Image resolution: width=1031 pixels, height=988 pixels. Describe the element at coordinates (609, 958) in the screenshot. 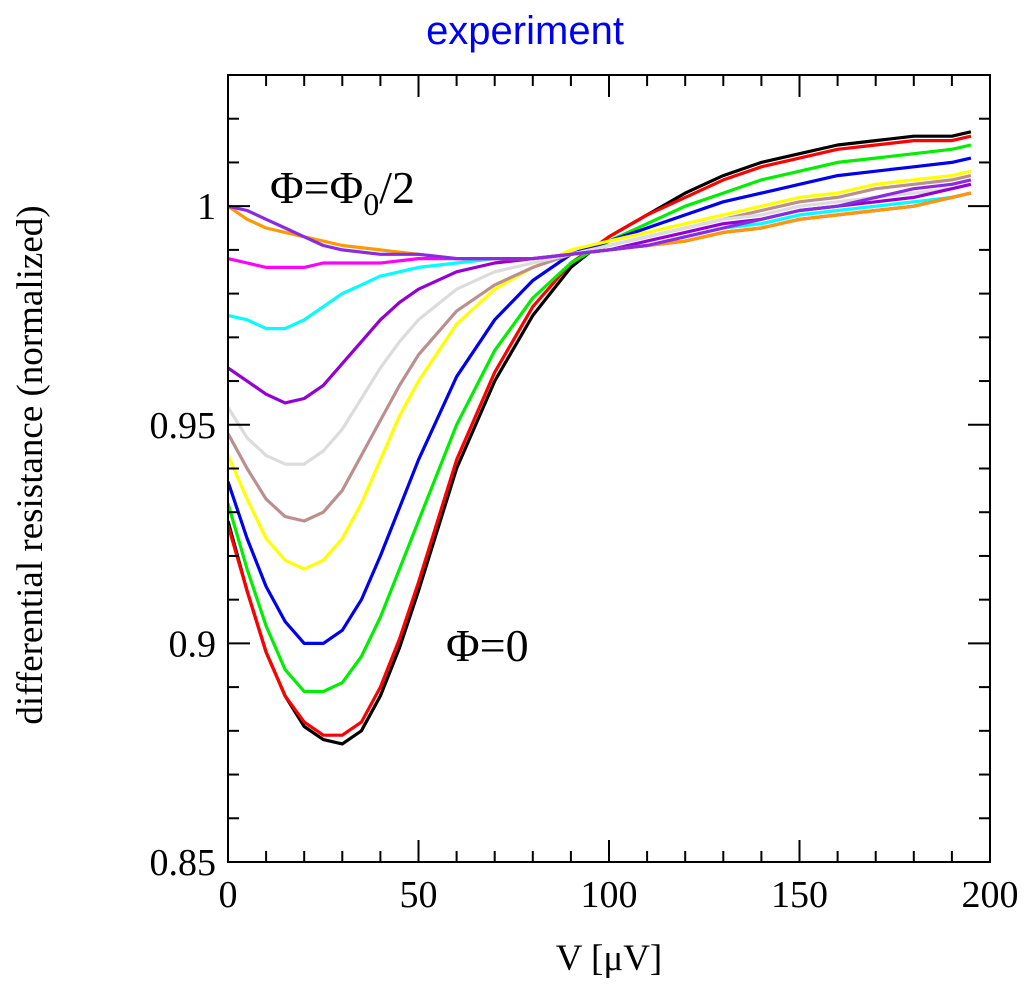

I see `x-axis-label: V [μV]` at that location.